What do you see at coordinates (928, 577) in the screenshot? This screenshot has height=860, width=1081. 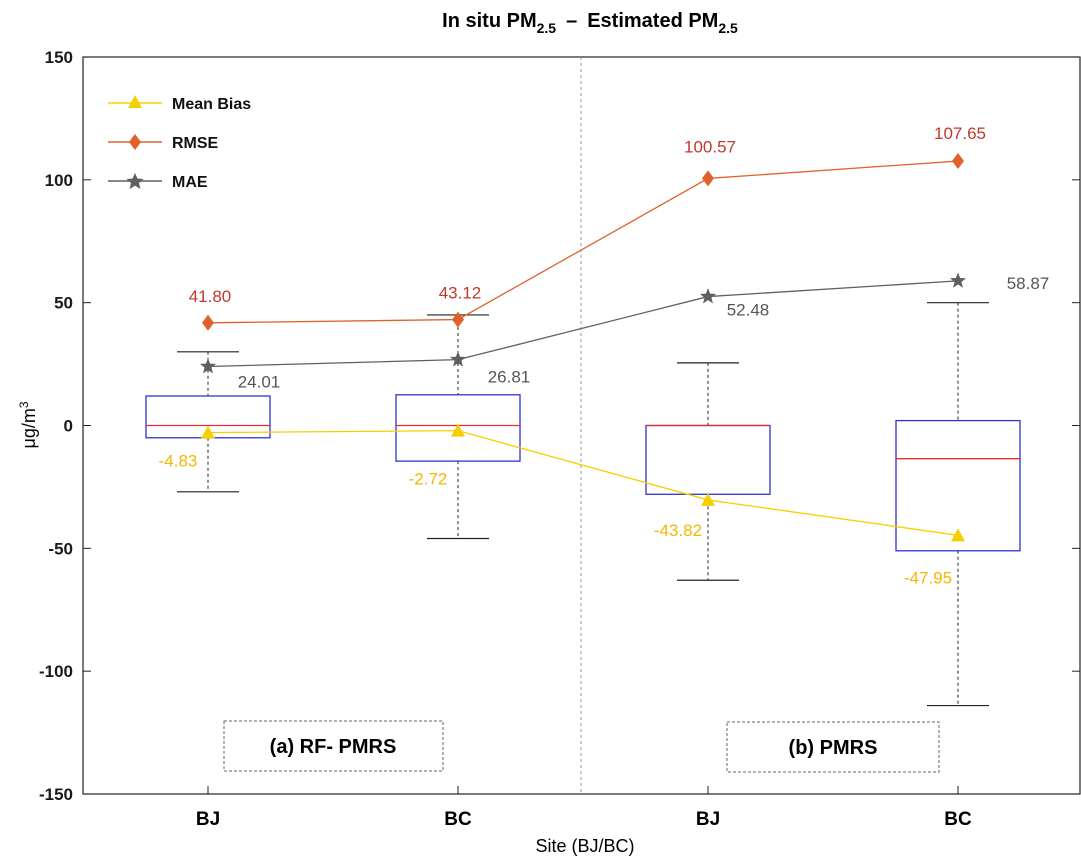 I see `mean-bias-data-label: -47.95` at bounding box center [928, 577].